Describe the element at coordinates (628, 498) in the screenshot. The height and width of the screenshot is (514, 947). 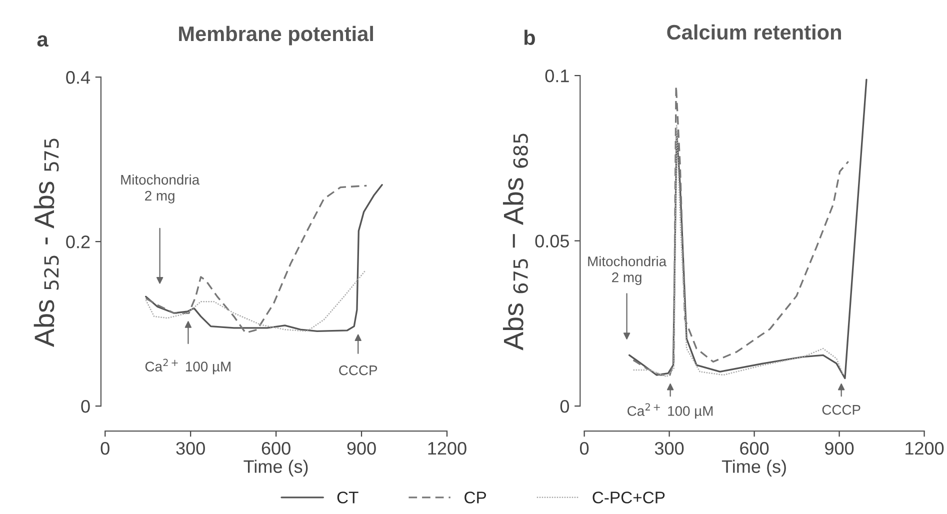
I see `legend-label: C-PC+CP` at that location.